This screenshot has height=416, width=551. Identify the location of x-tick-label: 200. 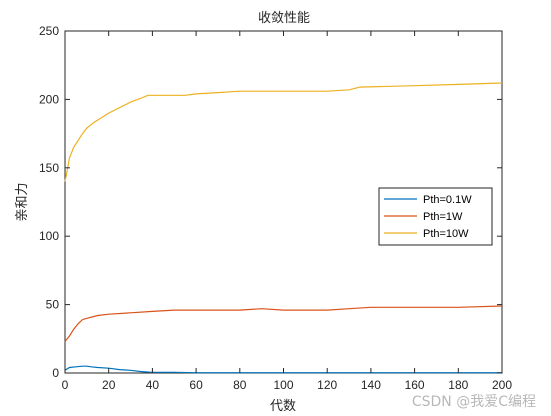
(502, 385).